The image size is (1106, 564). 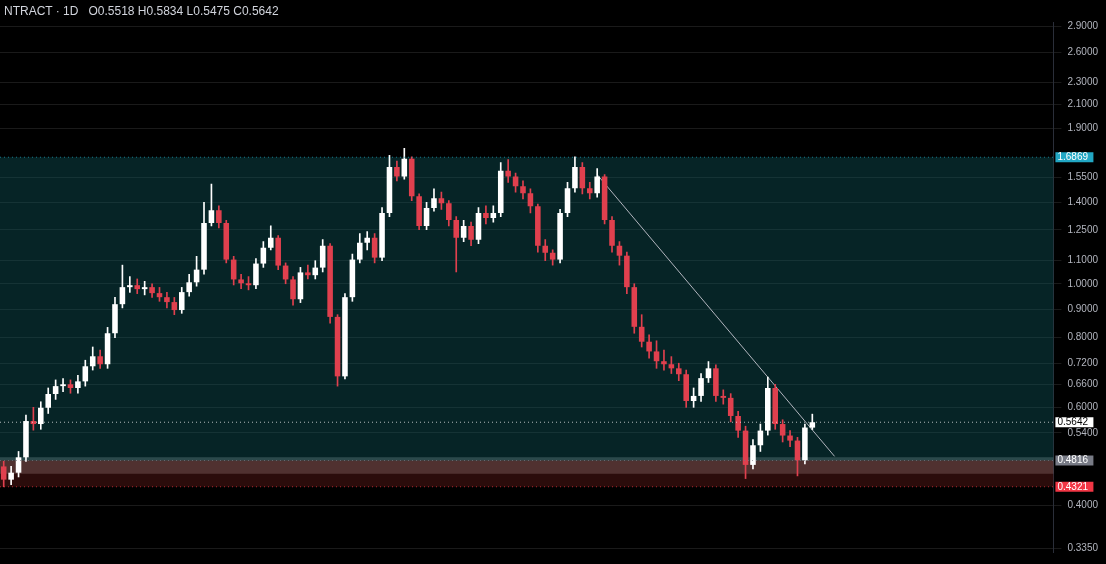 I want to click on y-tick-label: 1.9000, so click(x=1083, y=128).